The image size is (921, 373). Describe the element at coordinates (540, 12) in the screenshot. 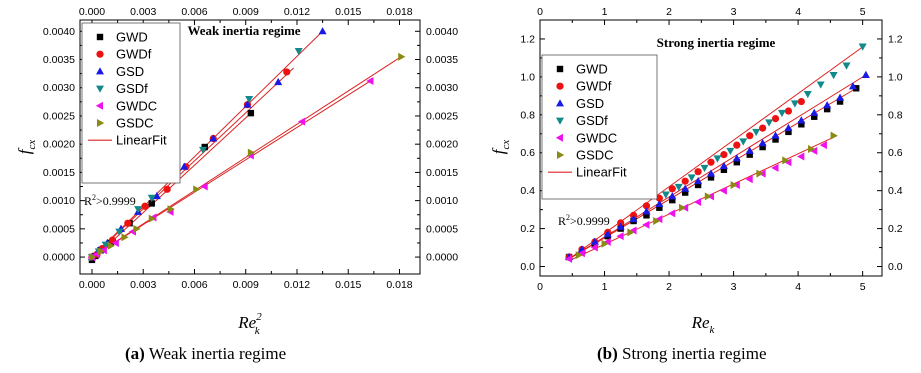

I see `x-tick-label-top: 0` at that location.